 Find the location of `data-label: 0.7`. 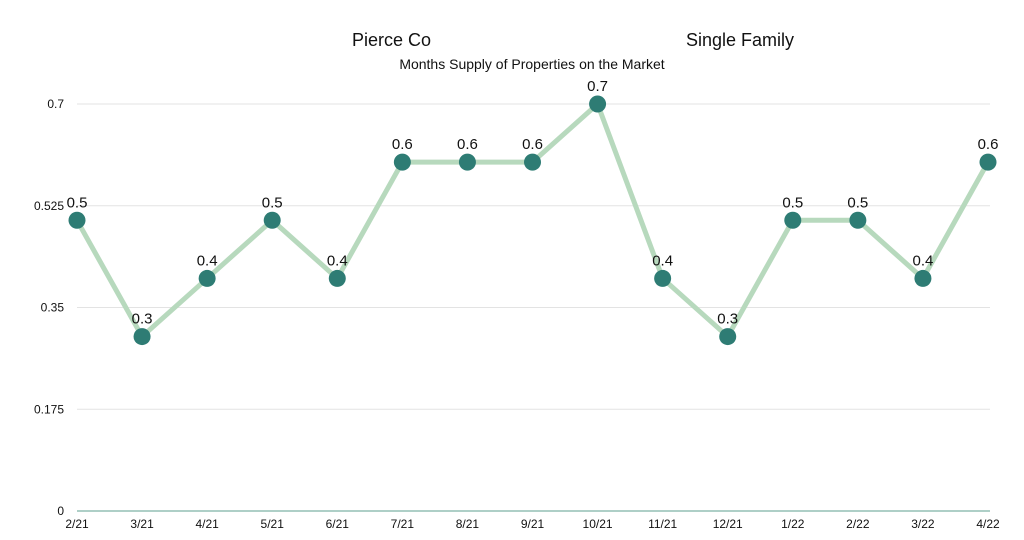

data-label: 0.7 is located at coordinates (597, 86).